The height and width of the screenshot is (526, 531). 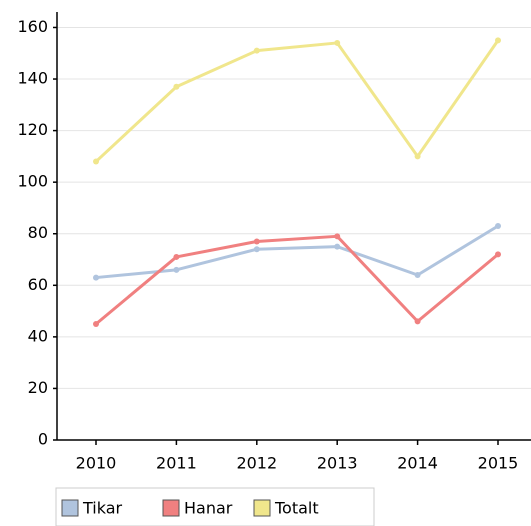 I want to click on y-tick-label: 60, so click(x=38, y=284).